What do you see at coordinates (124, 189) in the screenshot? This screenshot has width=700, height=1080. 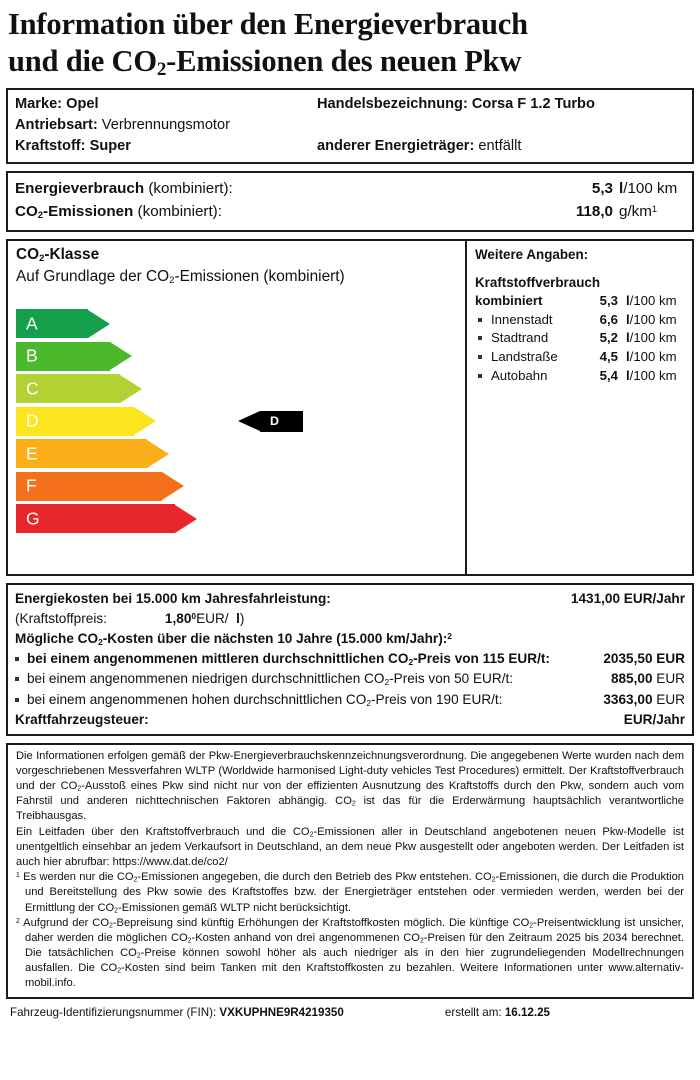 I see `energy-consumption-label: Energieverbrauch (kombiniert):` at bounding box center [124, 189].